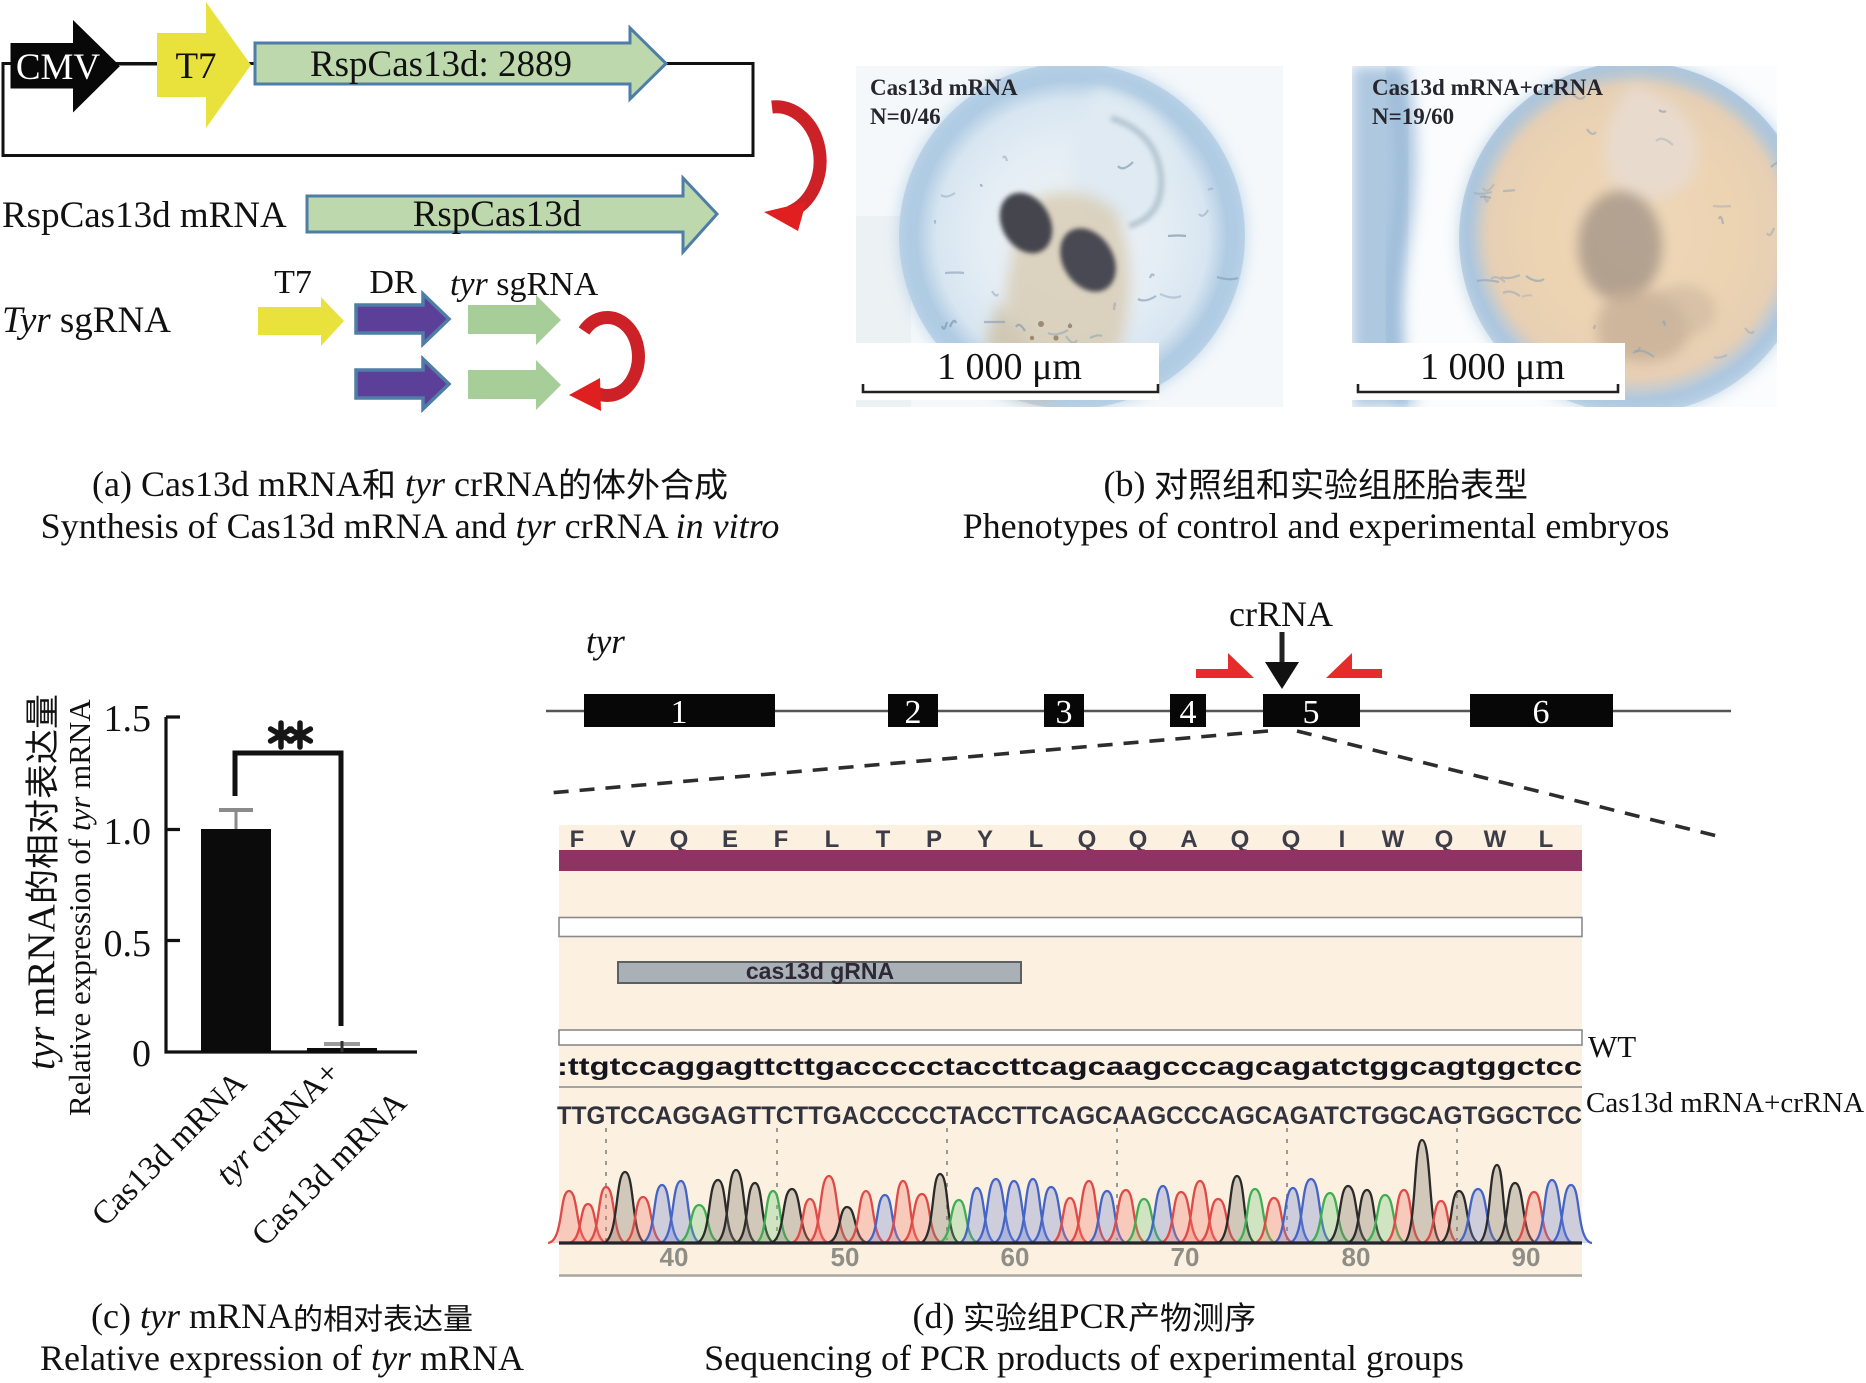 The height and width of the screenshot is (1383, 1866). Describe the element at coordinates (1281, 614) in the screenshot. I see `svg-text: crRNA` at that location.